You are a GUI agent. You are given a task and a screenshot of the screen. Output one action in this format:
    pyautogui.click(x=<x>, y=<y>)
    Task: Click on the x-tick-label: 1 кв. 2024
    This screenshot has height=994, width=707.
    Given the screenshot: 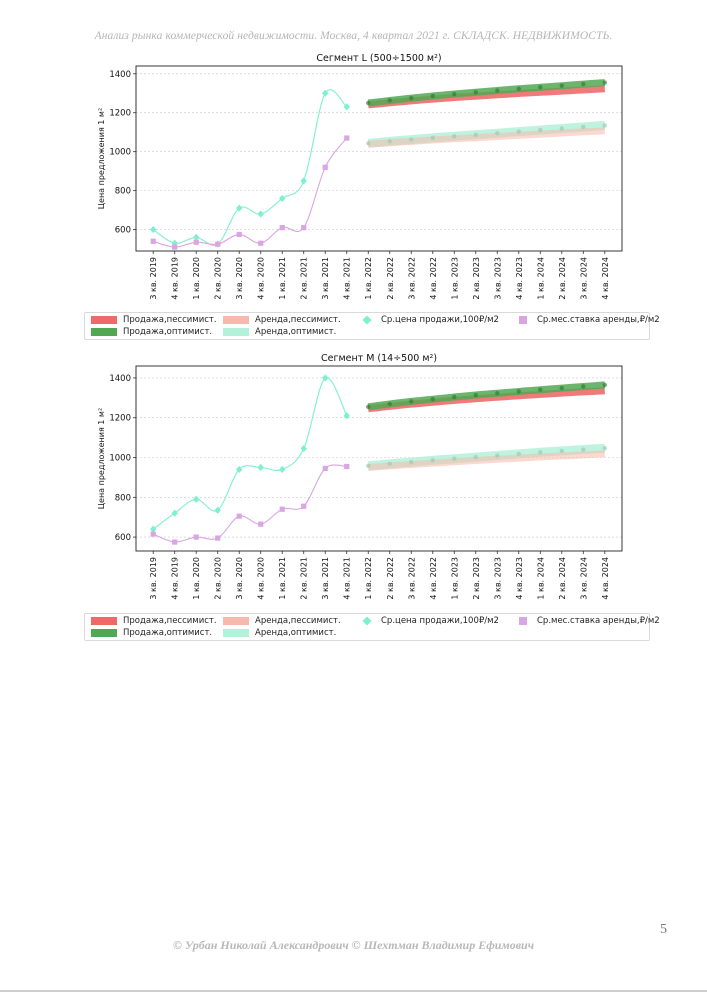 What is the action you would take?
    pyautogui.click(x=540, y=578)
    